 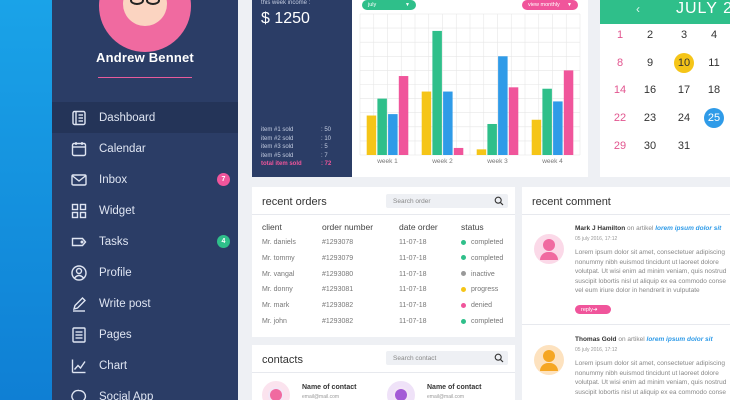 I want to click on chart-icon, so click(x=79, y=366).